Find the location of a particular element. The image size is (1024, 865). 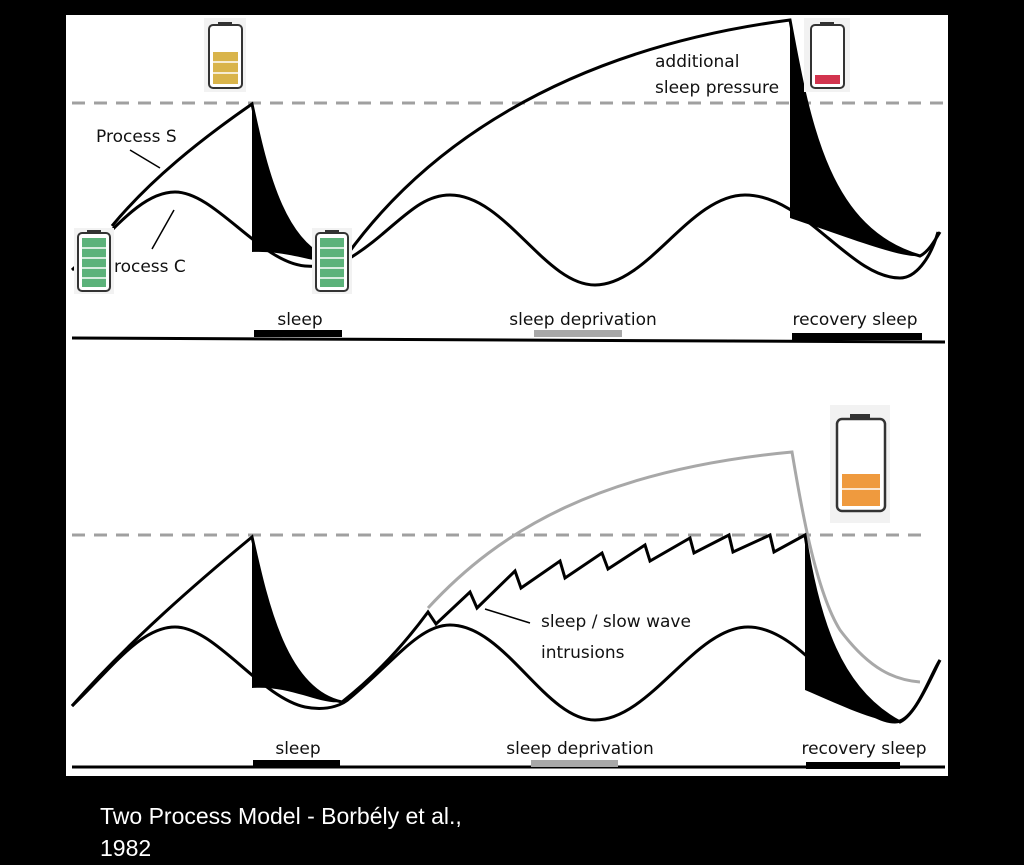

bottom-deprivation-bar is located at coordinates (574, 763).